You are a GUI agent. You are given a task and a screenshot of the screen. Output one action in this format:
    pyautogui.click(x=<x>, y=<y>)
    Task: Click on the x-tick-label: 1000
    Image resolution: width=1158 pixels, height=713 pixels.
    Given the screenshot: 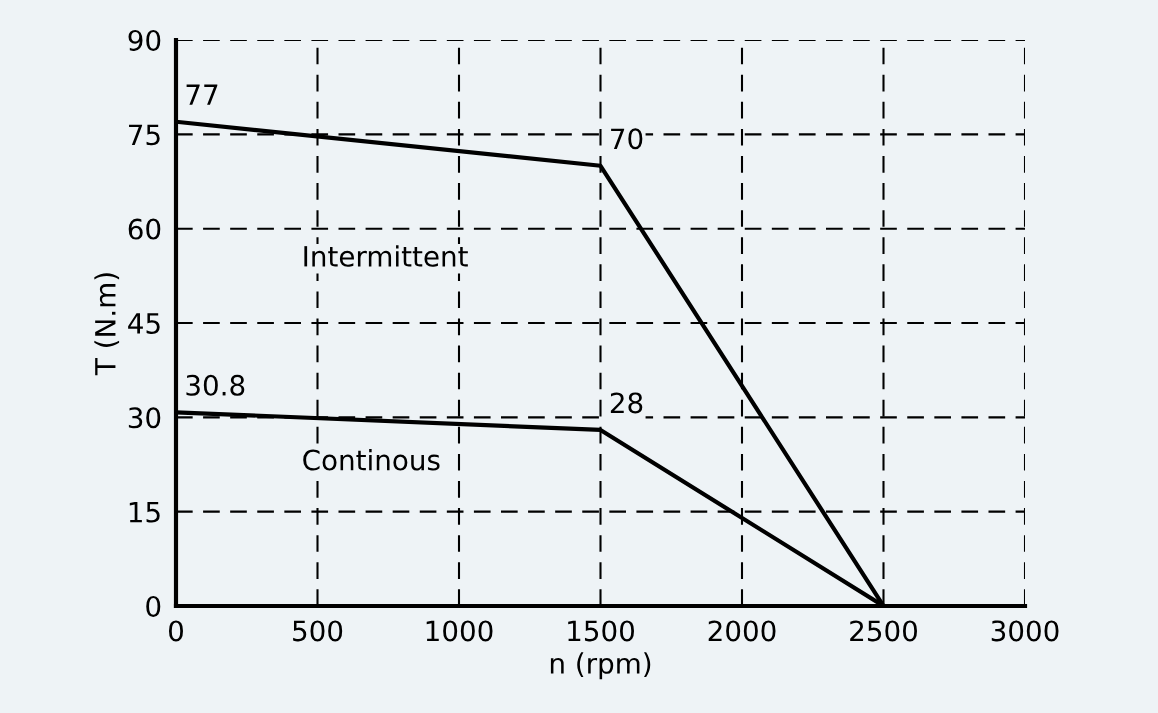 What is the action you would take?
    pyautogui.click(x=459, y=631)
    